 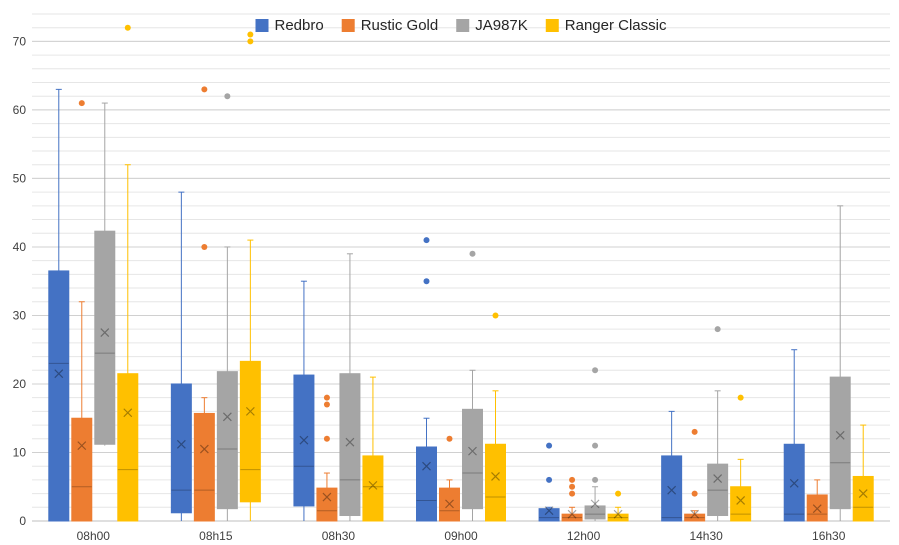 I want to click on legend: Redbro Rustic Gold JA987K Ranger Classic, so click(x=461, y=25).